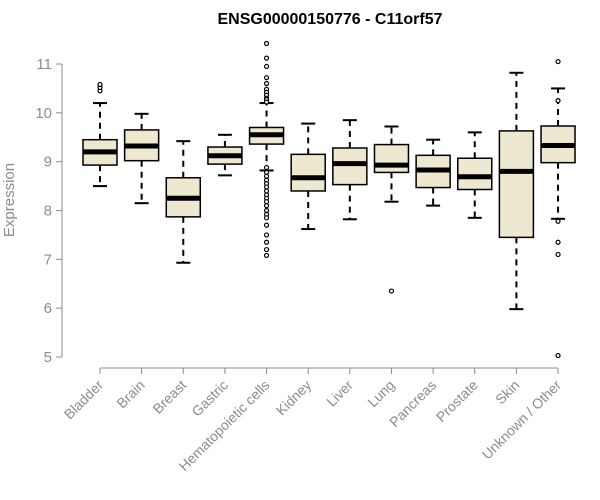  I want to click on box-kidney, so click(308, 176).